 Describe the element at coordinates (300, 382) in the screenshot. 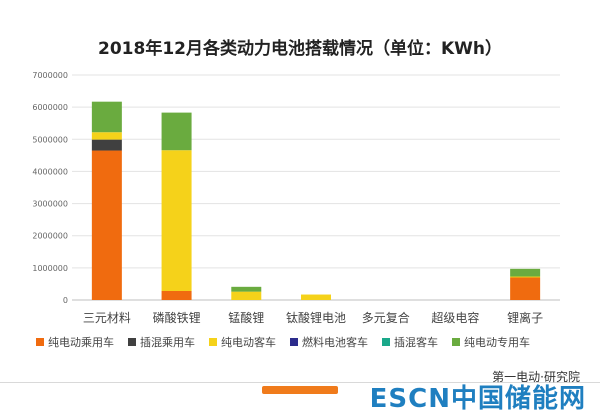

I see `footer-divider` at that location.